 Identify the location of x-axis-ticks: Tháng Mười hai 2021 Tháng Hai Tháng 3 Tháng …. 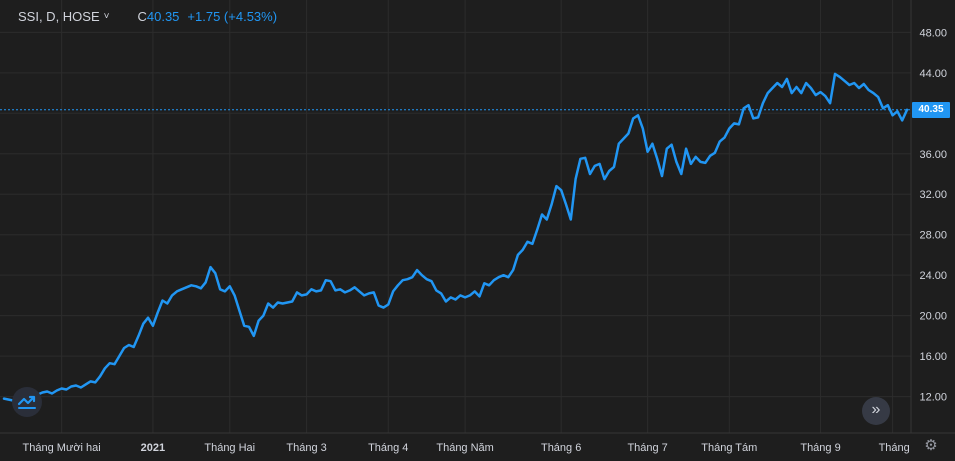
(466, 448).